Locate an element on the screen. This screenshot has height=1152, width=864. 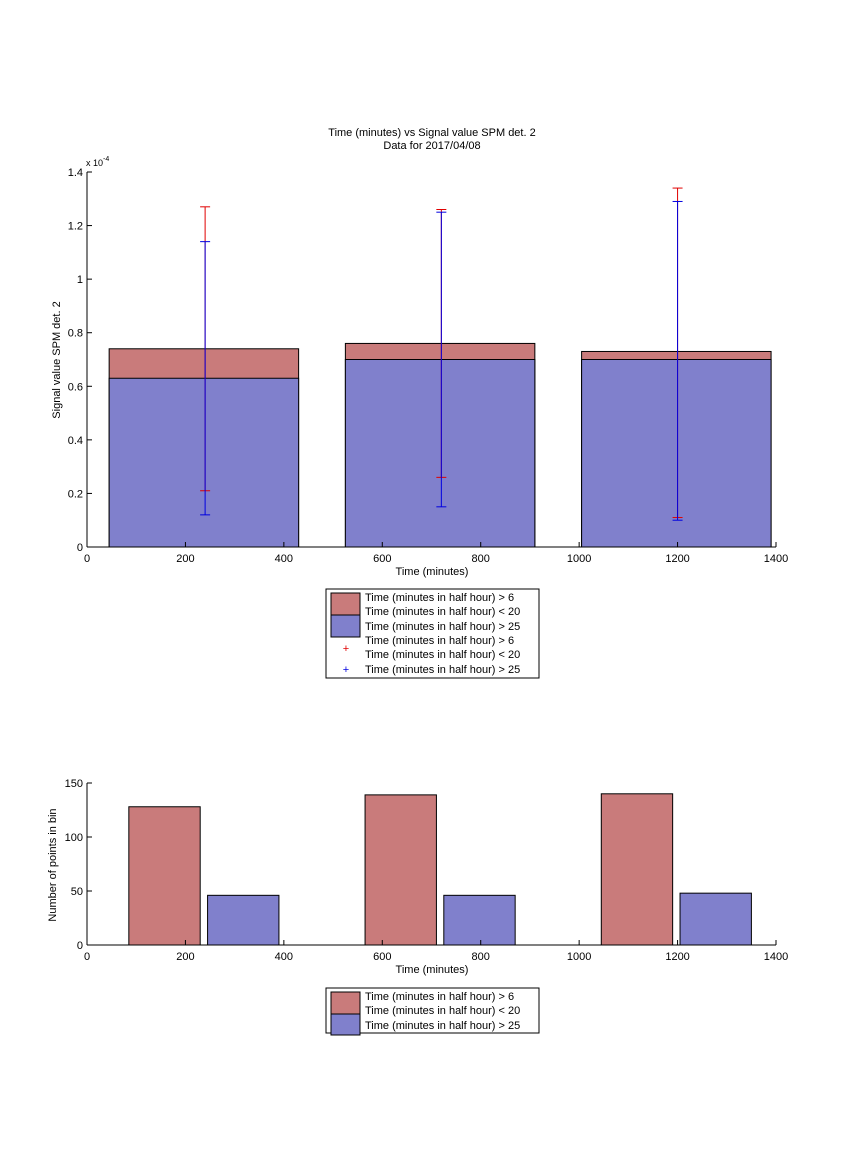
chart2-plot-area: 0 200 400 600 800 1000 1200 1400 0 50 100 150 is located at coordinates (427, 870).